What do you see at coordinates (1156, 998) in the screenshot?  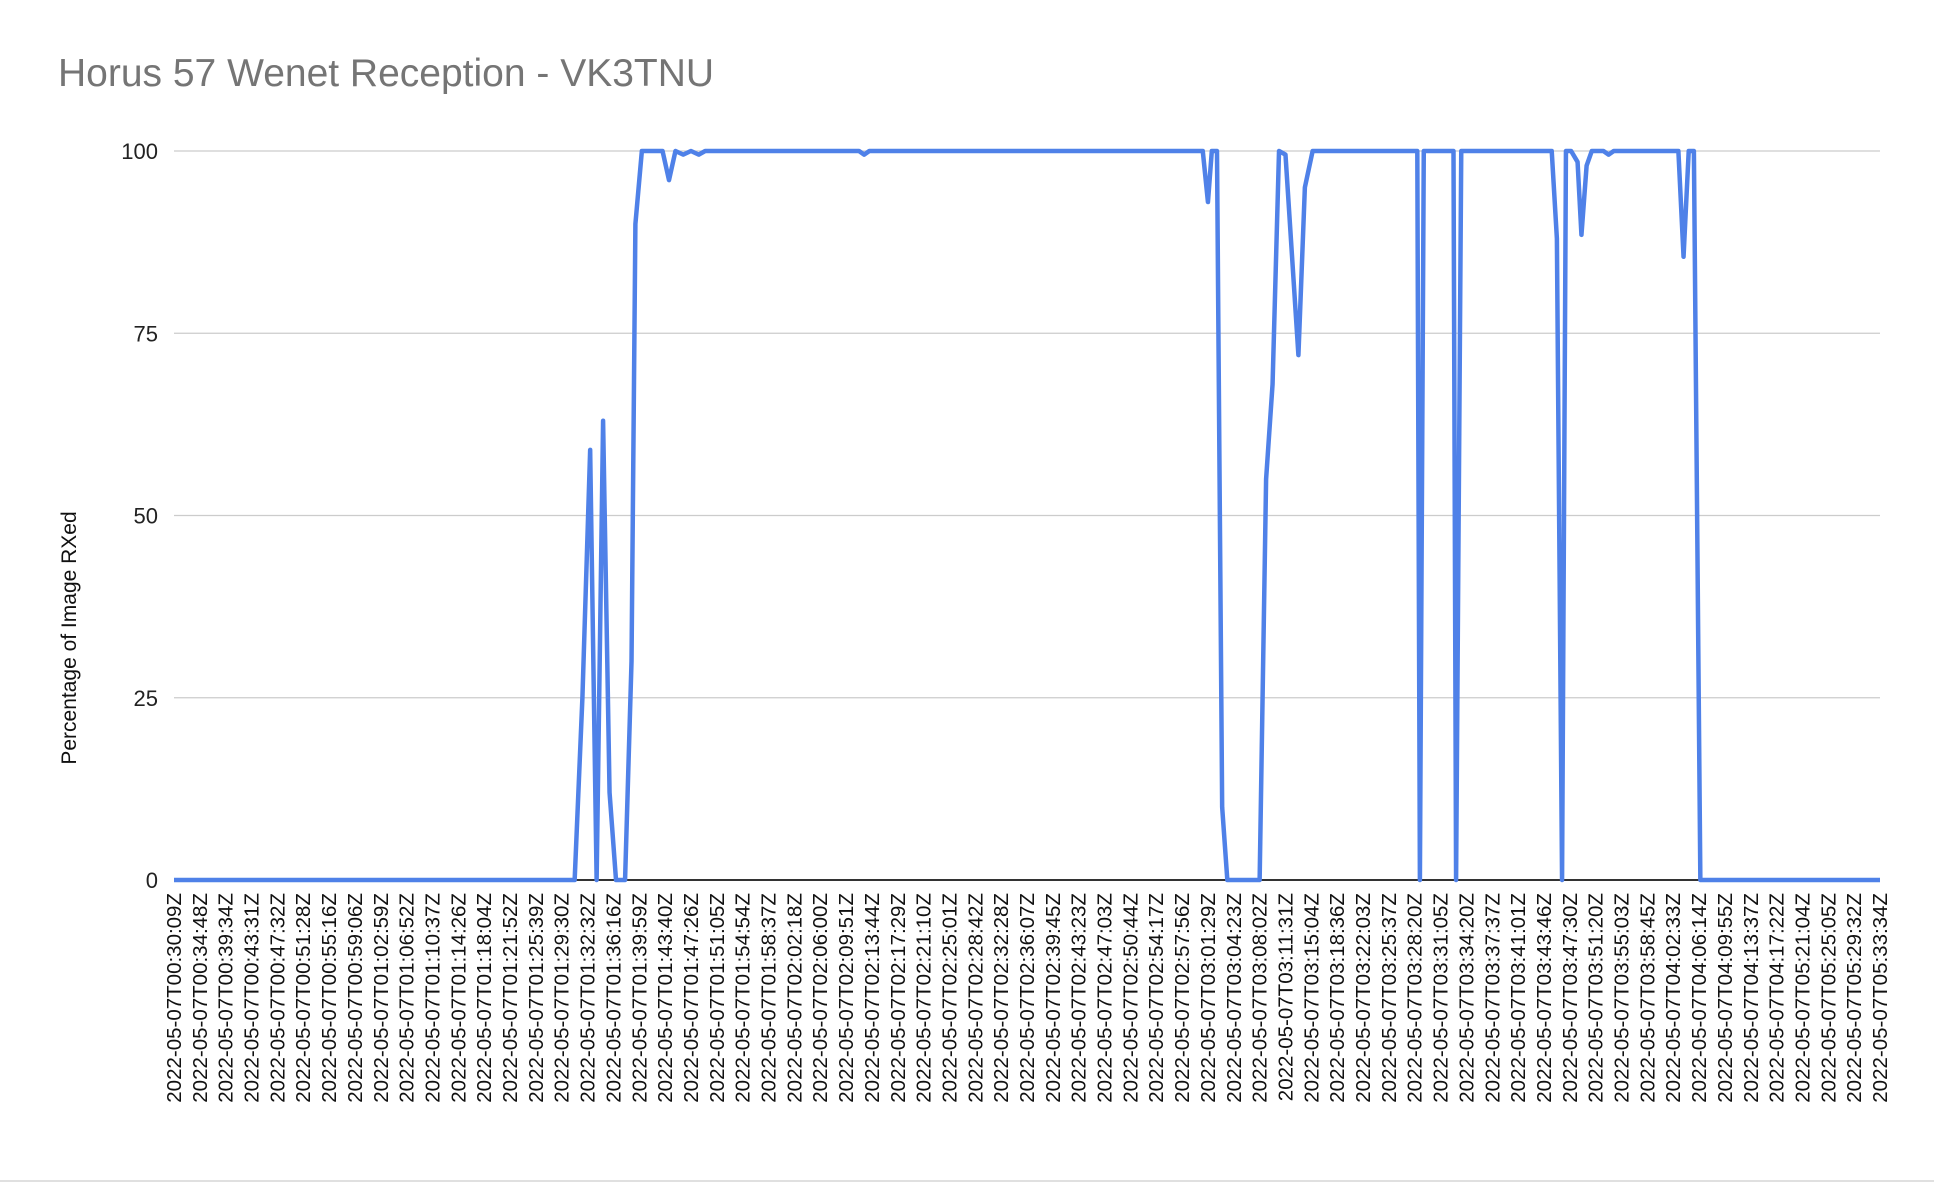 I see `x-tick-label: 2022-05-07T02:54:17Z` at bounding box center [1156, 998].